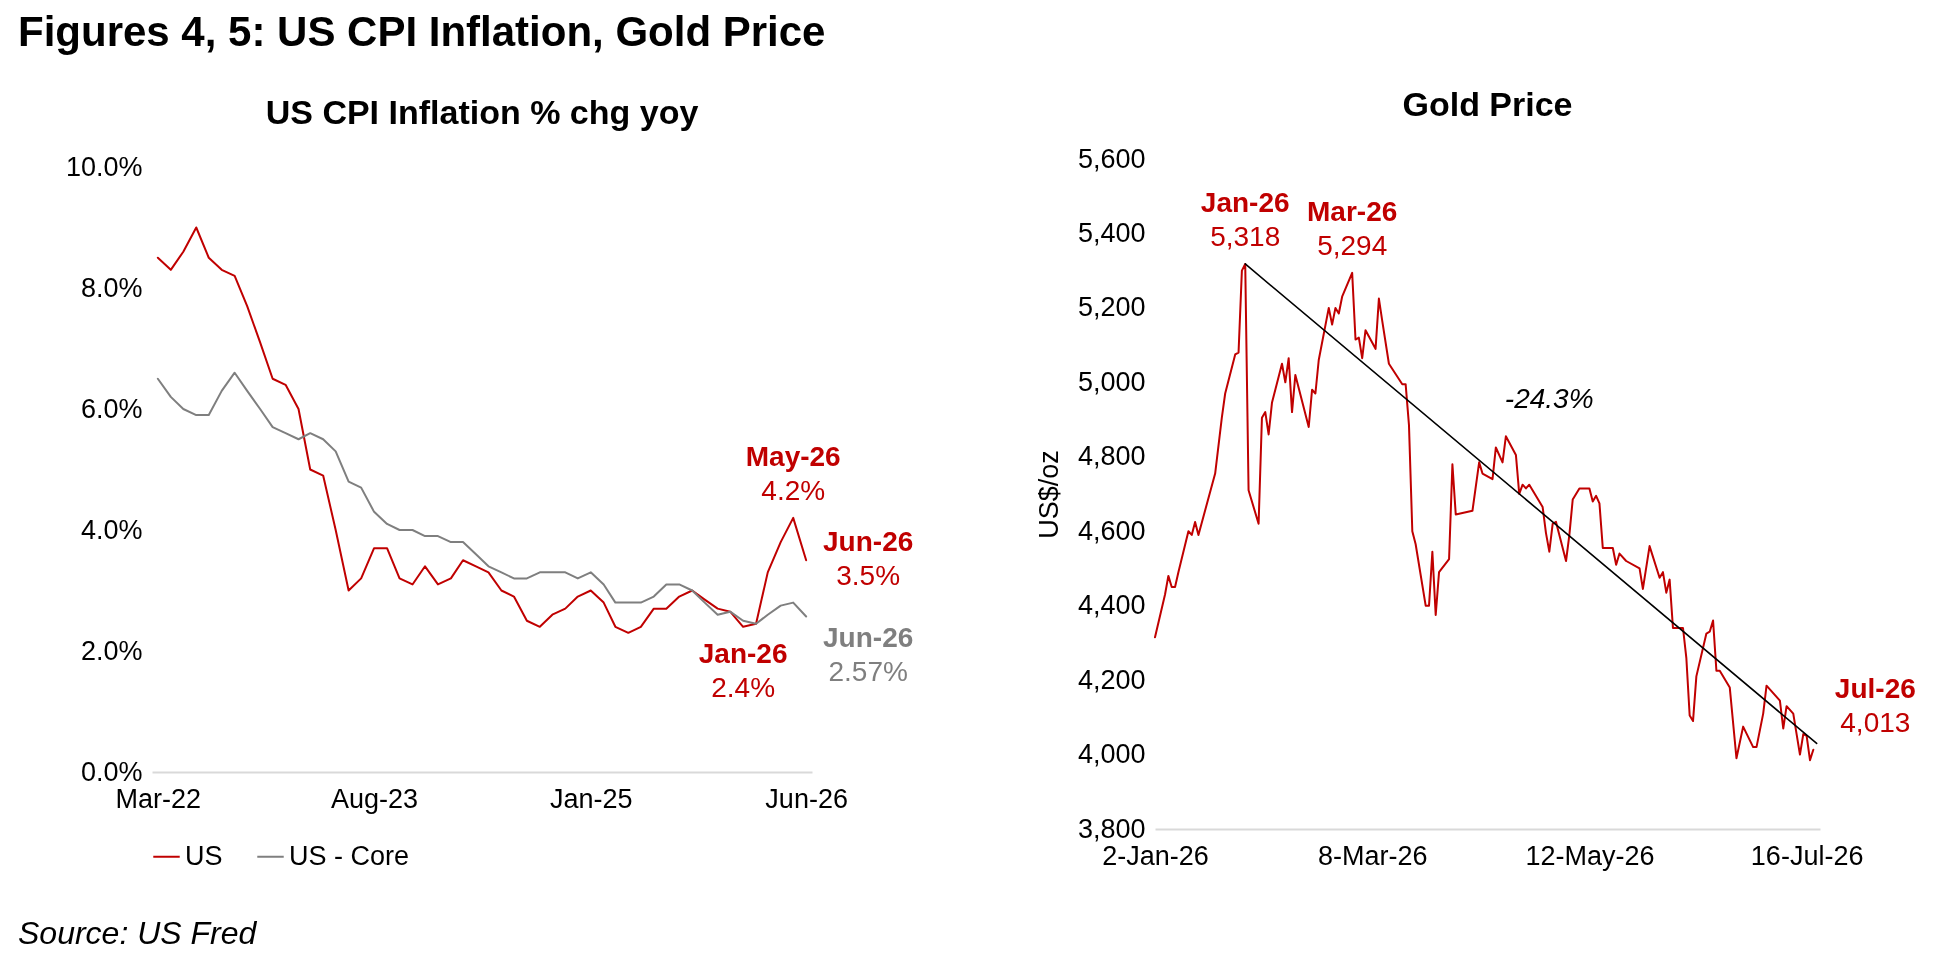  Describe the element at coordinates (1111, 605) in the screenshot. I see `y-tick-label: 4,400` at that location.